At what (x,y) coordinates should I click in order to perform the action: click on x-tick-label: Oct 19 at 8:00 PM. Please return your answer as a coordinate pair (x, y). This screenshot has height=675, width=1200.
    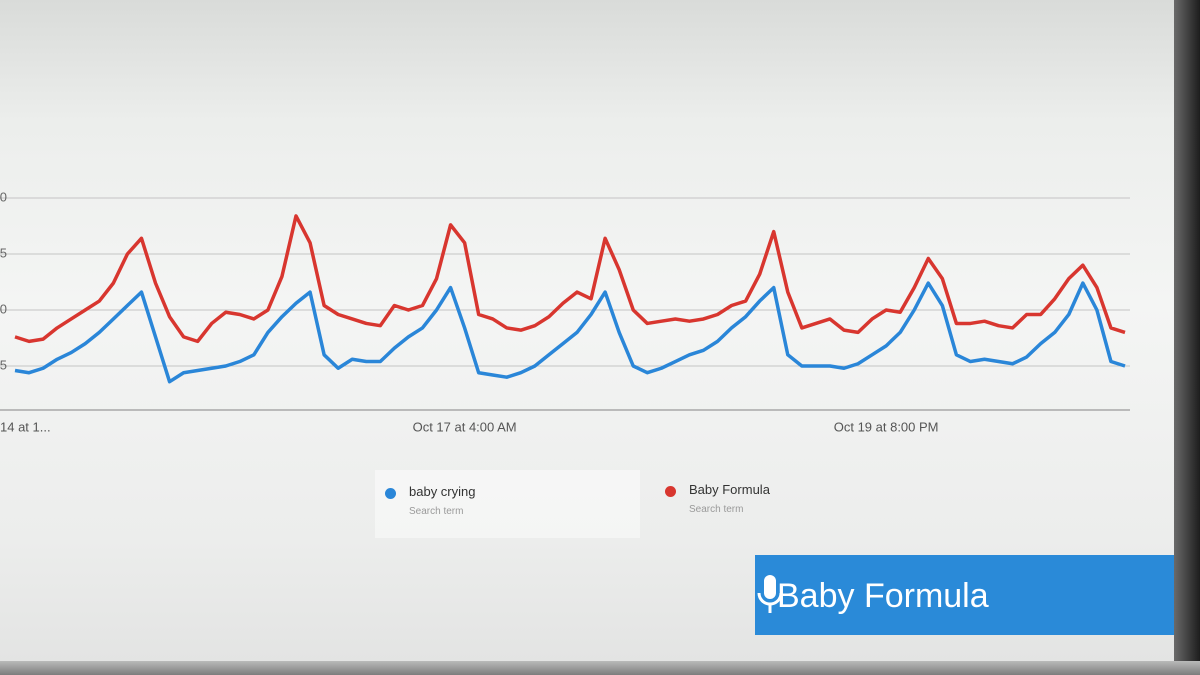
    Looking at the image, I should click on (886, 426).